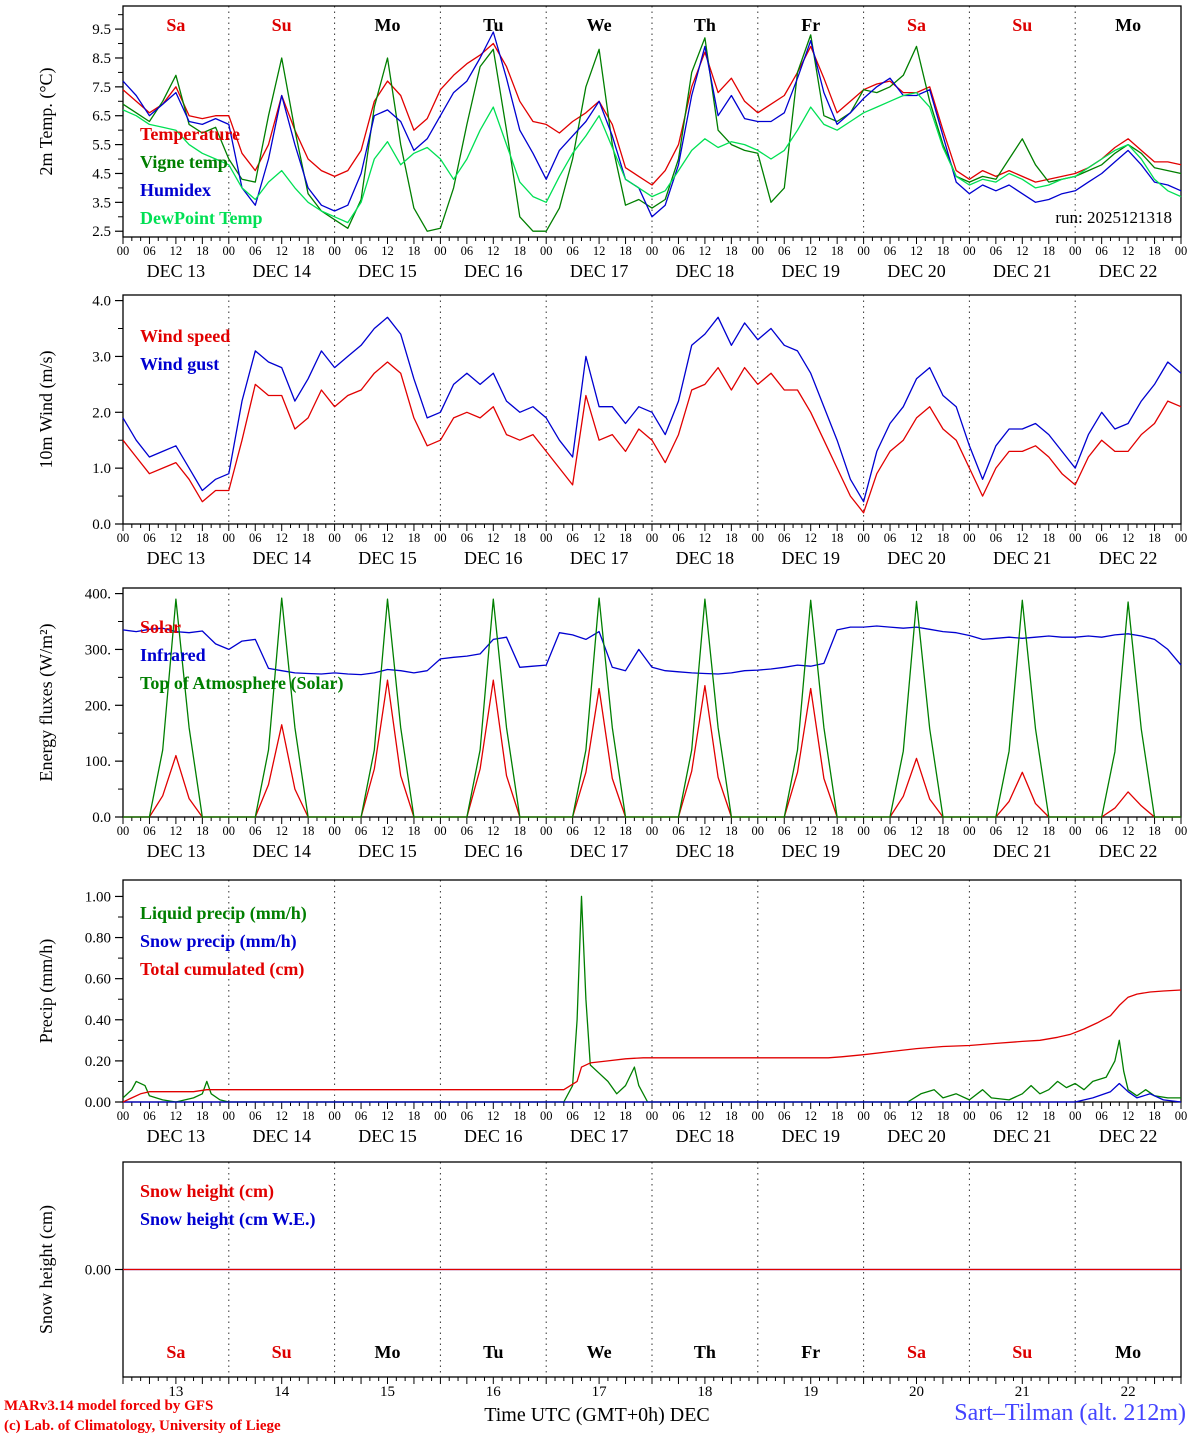 This screenshot has width=1194, height=1440. Describe the element at coordinates (599, 851) in the screenshot. I see `date-label: DEC 17` at that location.